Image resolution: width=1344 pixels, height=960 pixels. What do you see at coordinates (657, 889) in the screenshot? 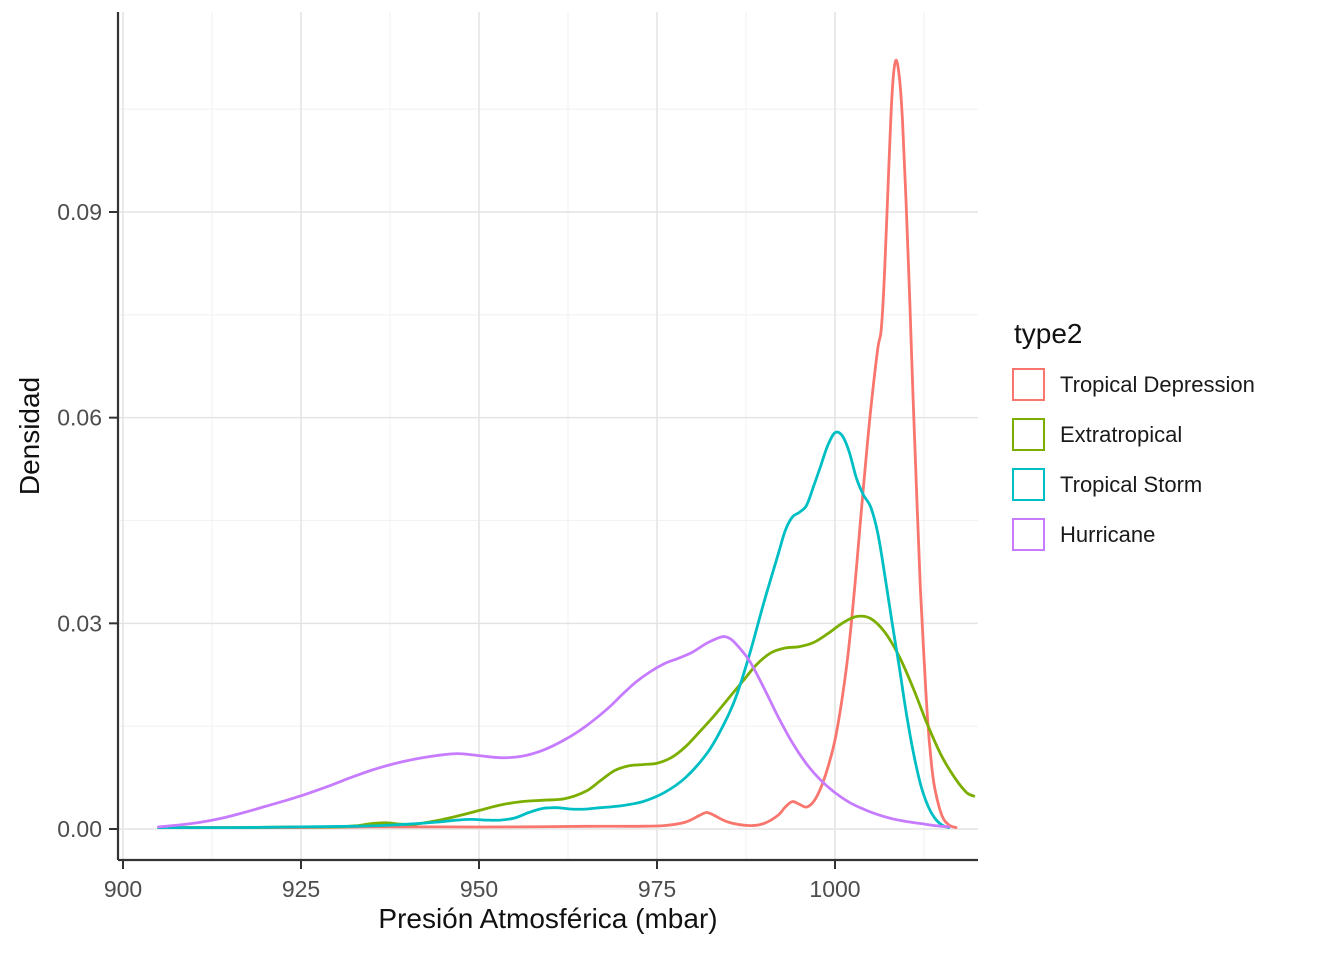
I see `x-tick-label: 975` at bounding box center [657, 889].